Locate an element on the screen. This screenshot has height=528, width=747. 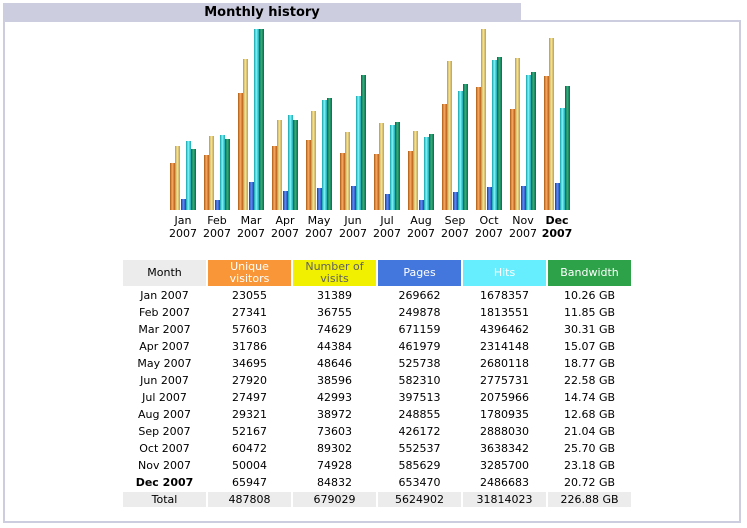
cell-pages: 671159 is located at coordinates (419, 329).